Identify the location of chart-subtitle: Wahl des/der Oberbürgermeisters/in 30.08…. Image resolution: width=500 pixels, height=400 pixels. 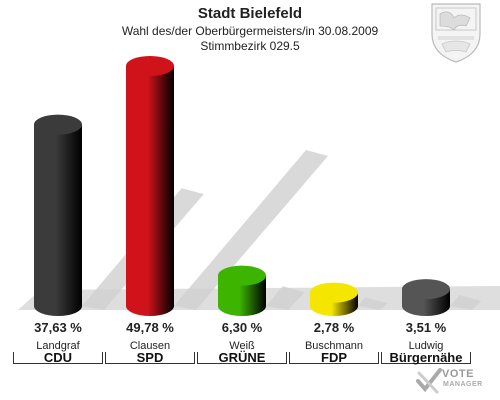
(250, 31).